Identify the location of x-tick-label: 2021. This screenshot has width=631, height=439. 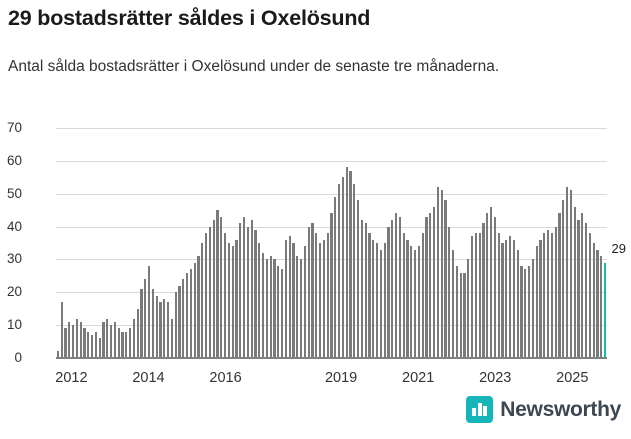
(418, 378).